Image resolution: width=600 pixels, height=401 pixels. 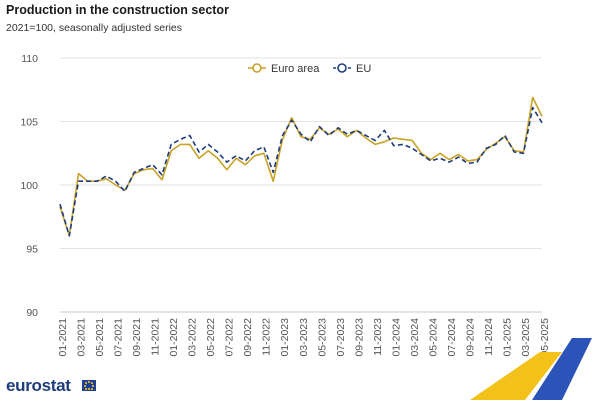 I want to click on x-tick-label: 03-2023, so click(x=304, y=337).